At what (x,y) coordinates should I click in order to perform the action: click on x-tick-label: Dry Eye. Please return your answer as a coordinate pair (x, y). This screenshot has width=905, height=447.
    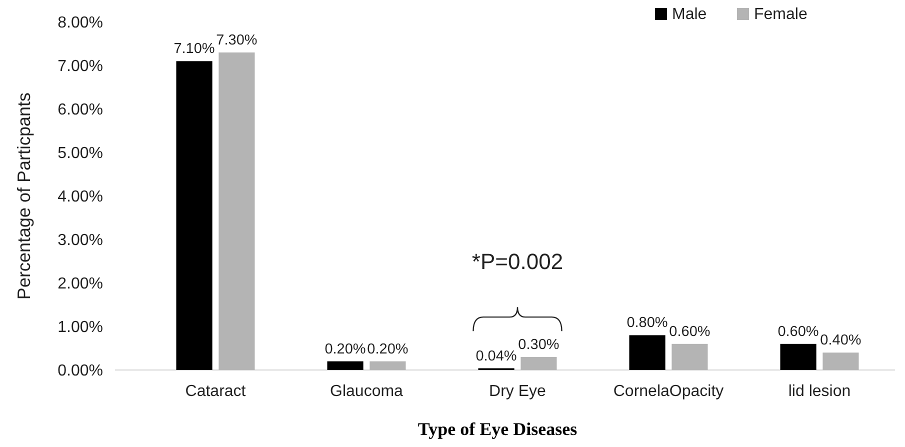
    Looking at the image, I should click on (517, 391).